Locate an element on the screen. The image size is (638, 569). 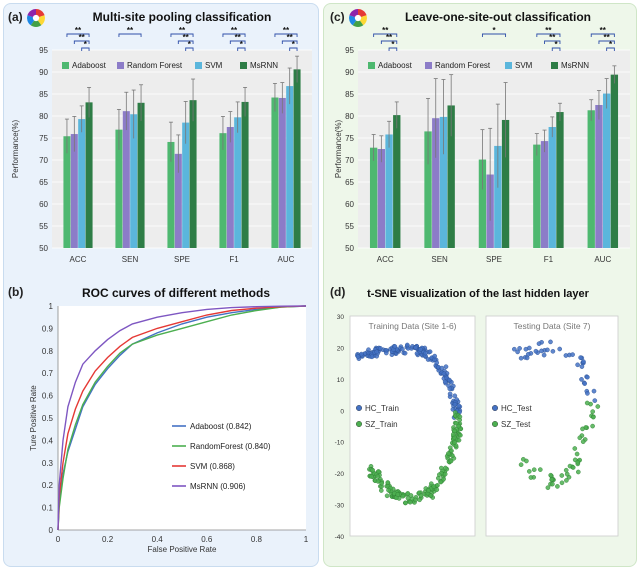
y-tick-label: 0.6 is located at coordinates (48, 396).